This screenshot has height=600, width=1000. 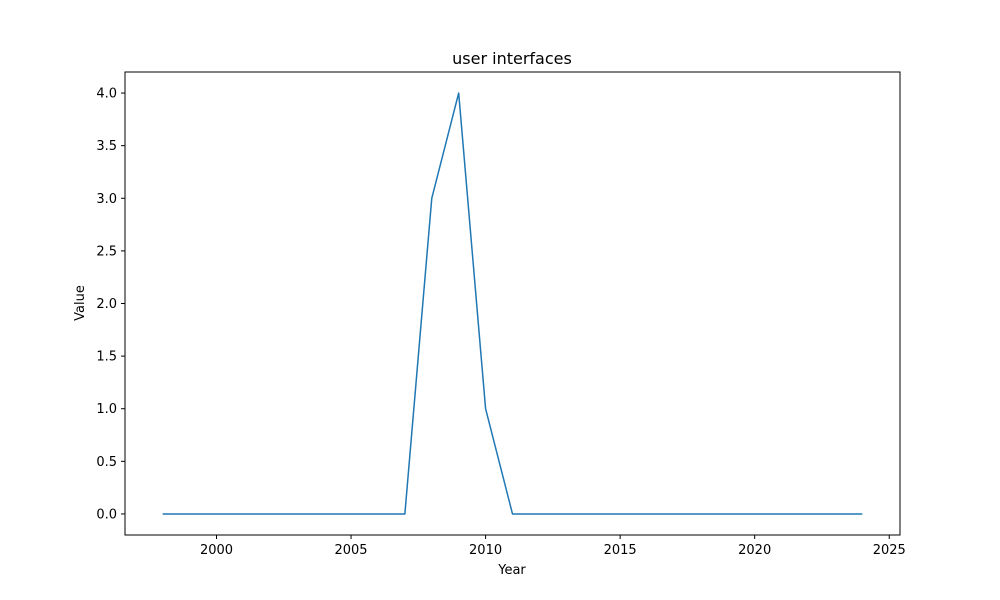 I want to click on y-tick-label: 2.5, so click(x=106, y=251).